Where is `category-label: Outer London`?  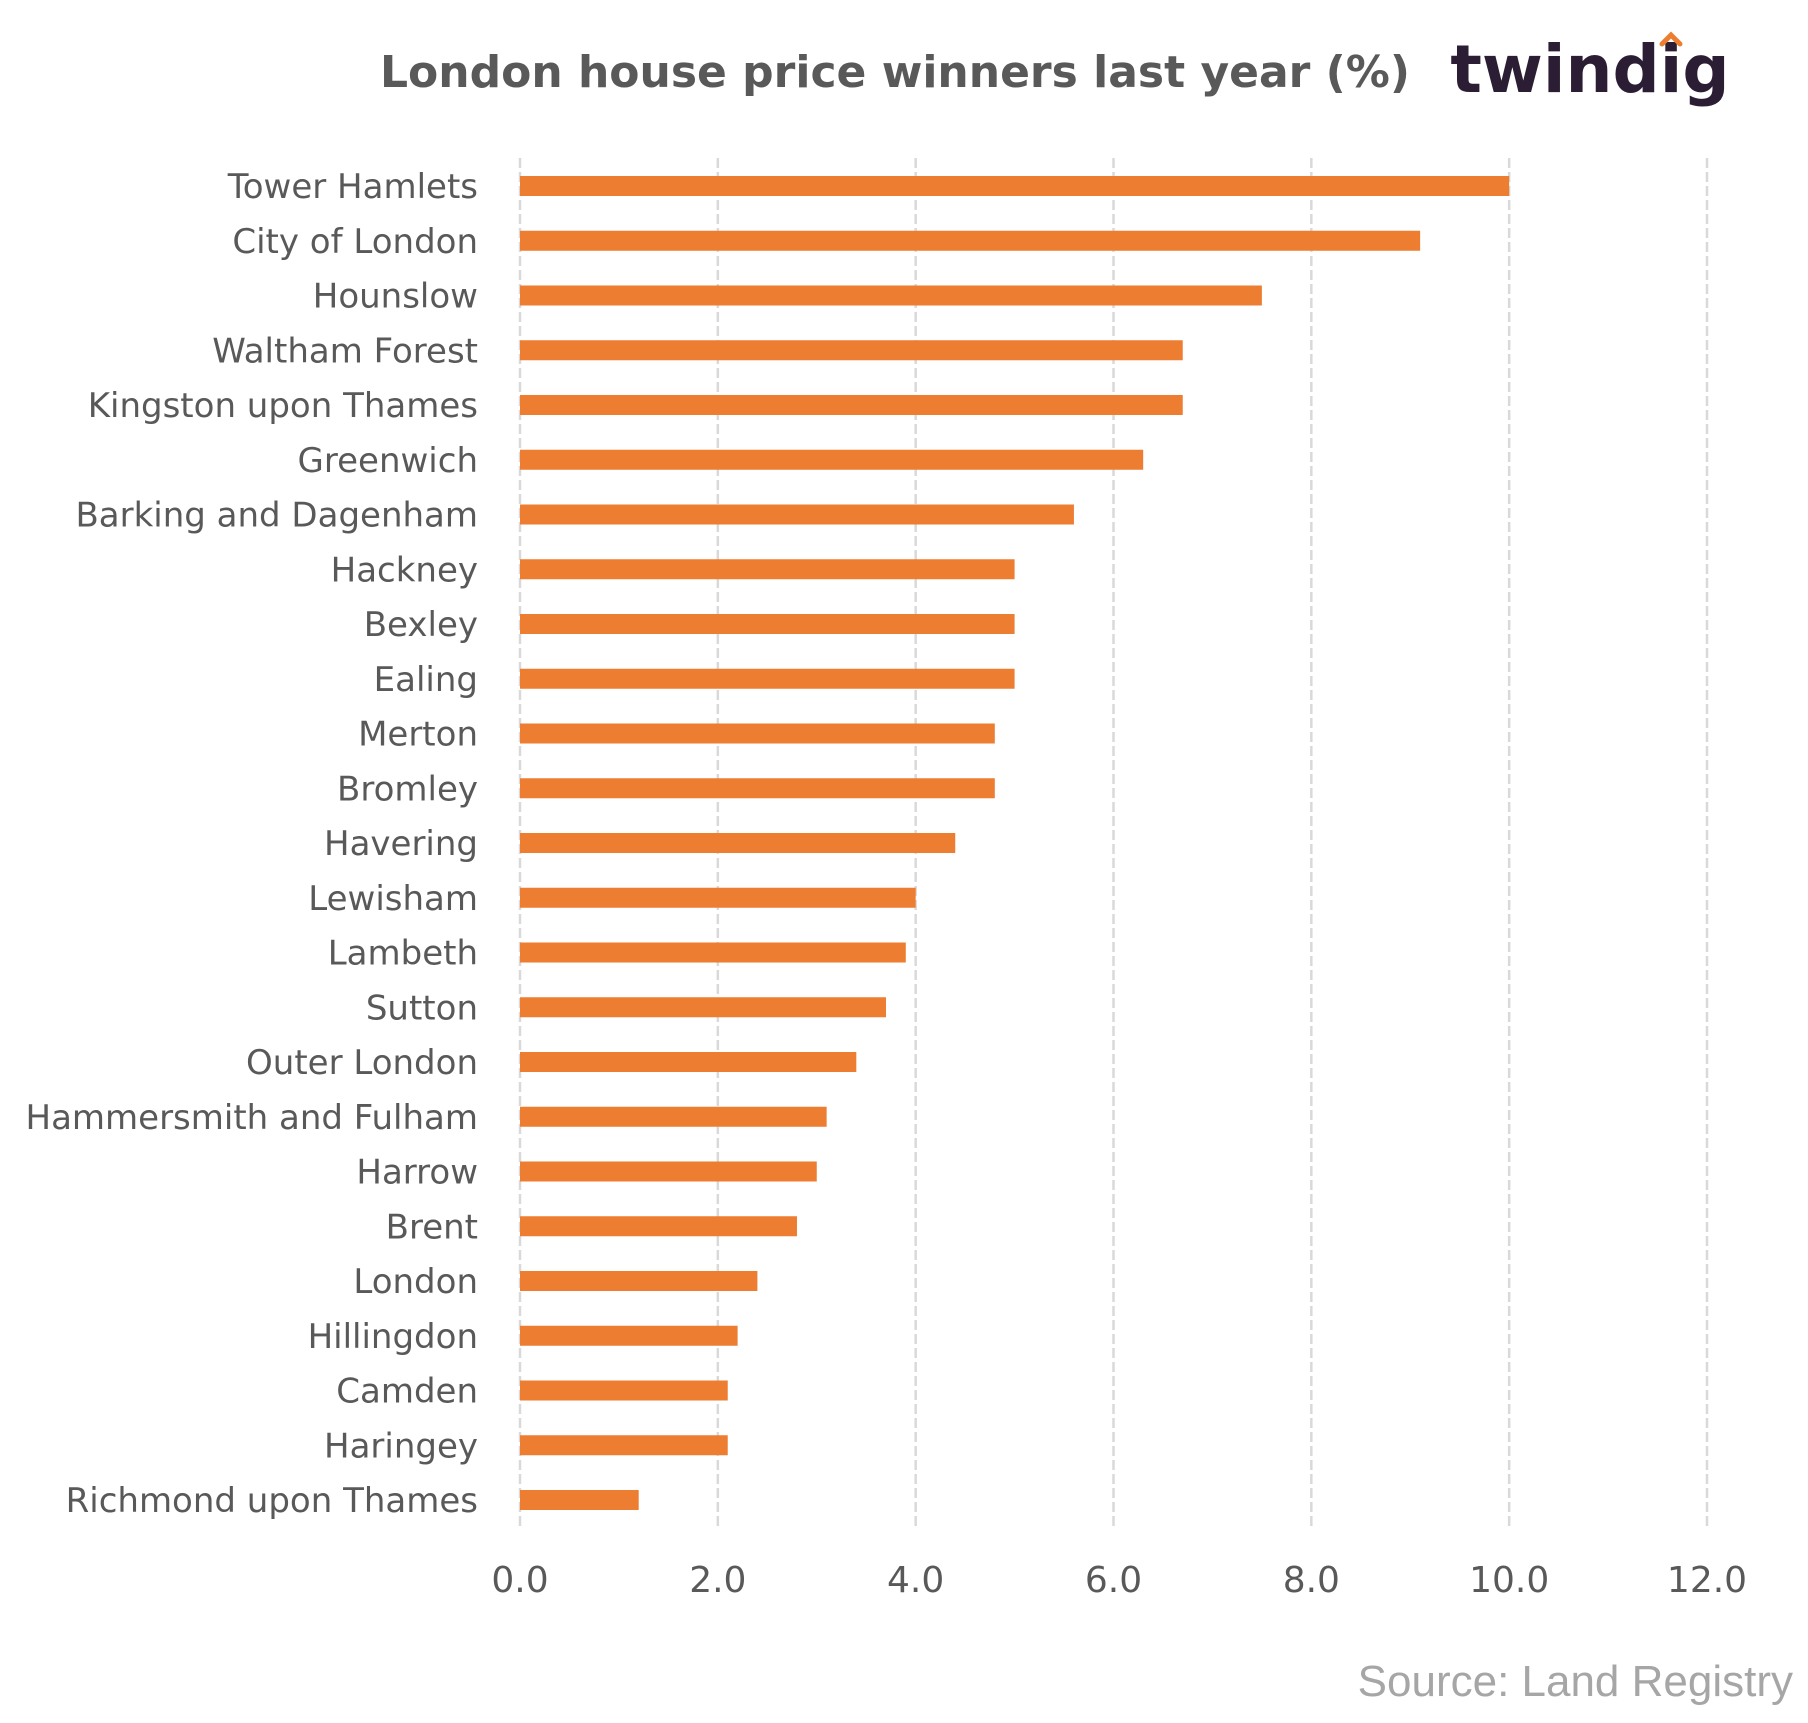
category-label: Outer London is located at coordinates (362, 1063).